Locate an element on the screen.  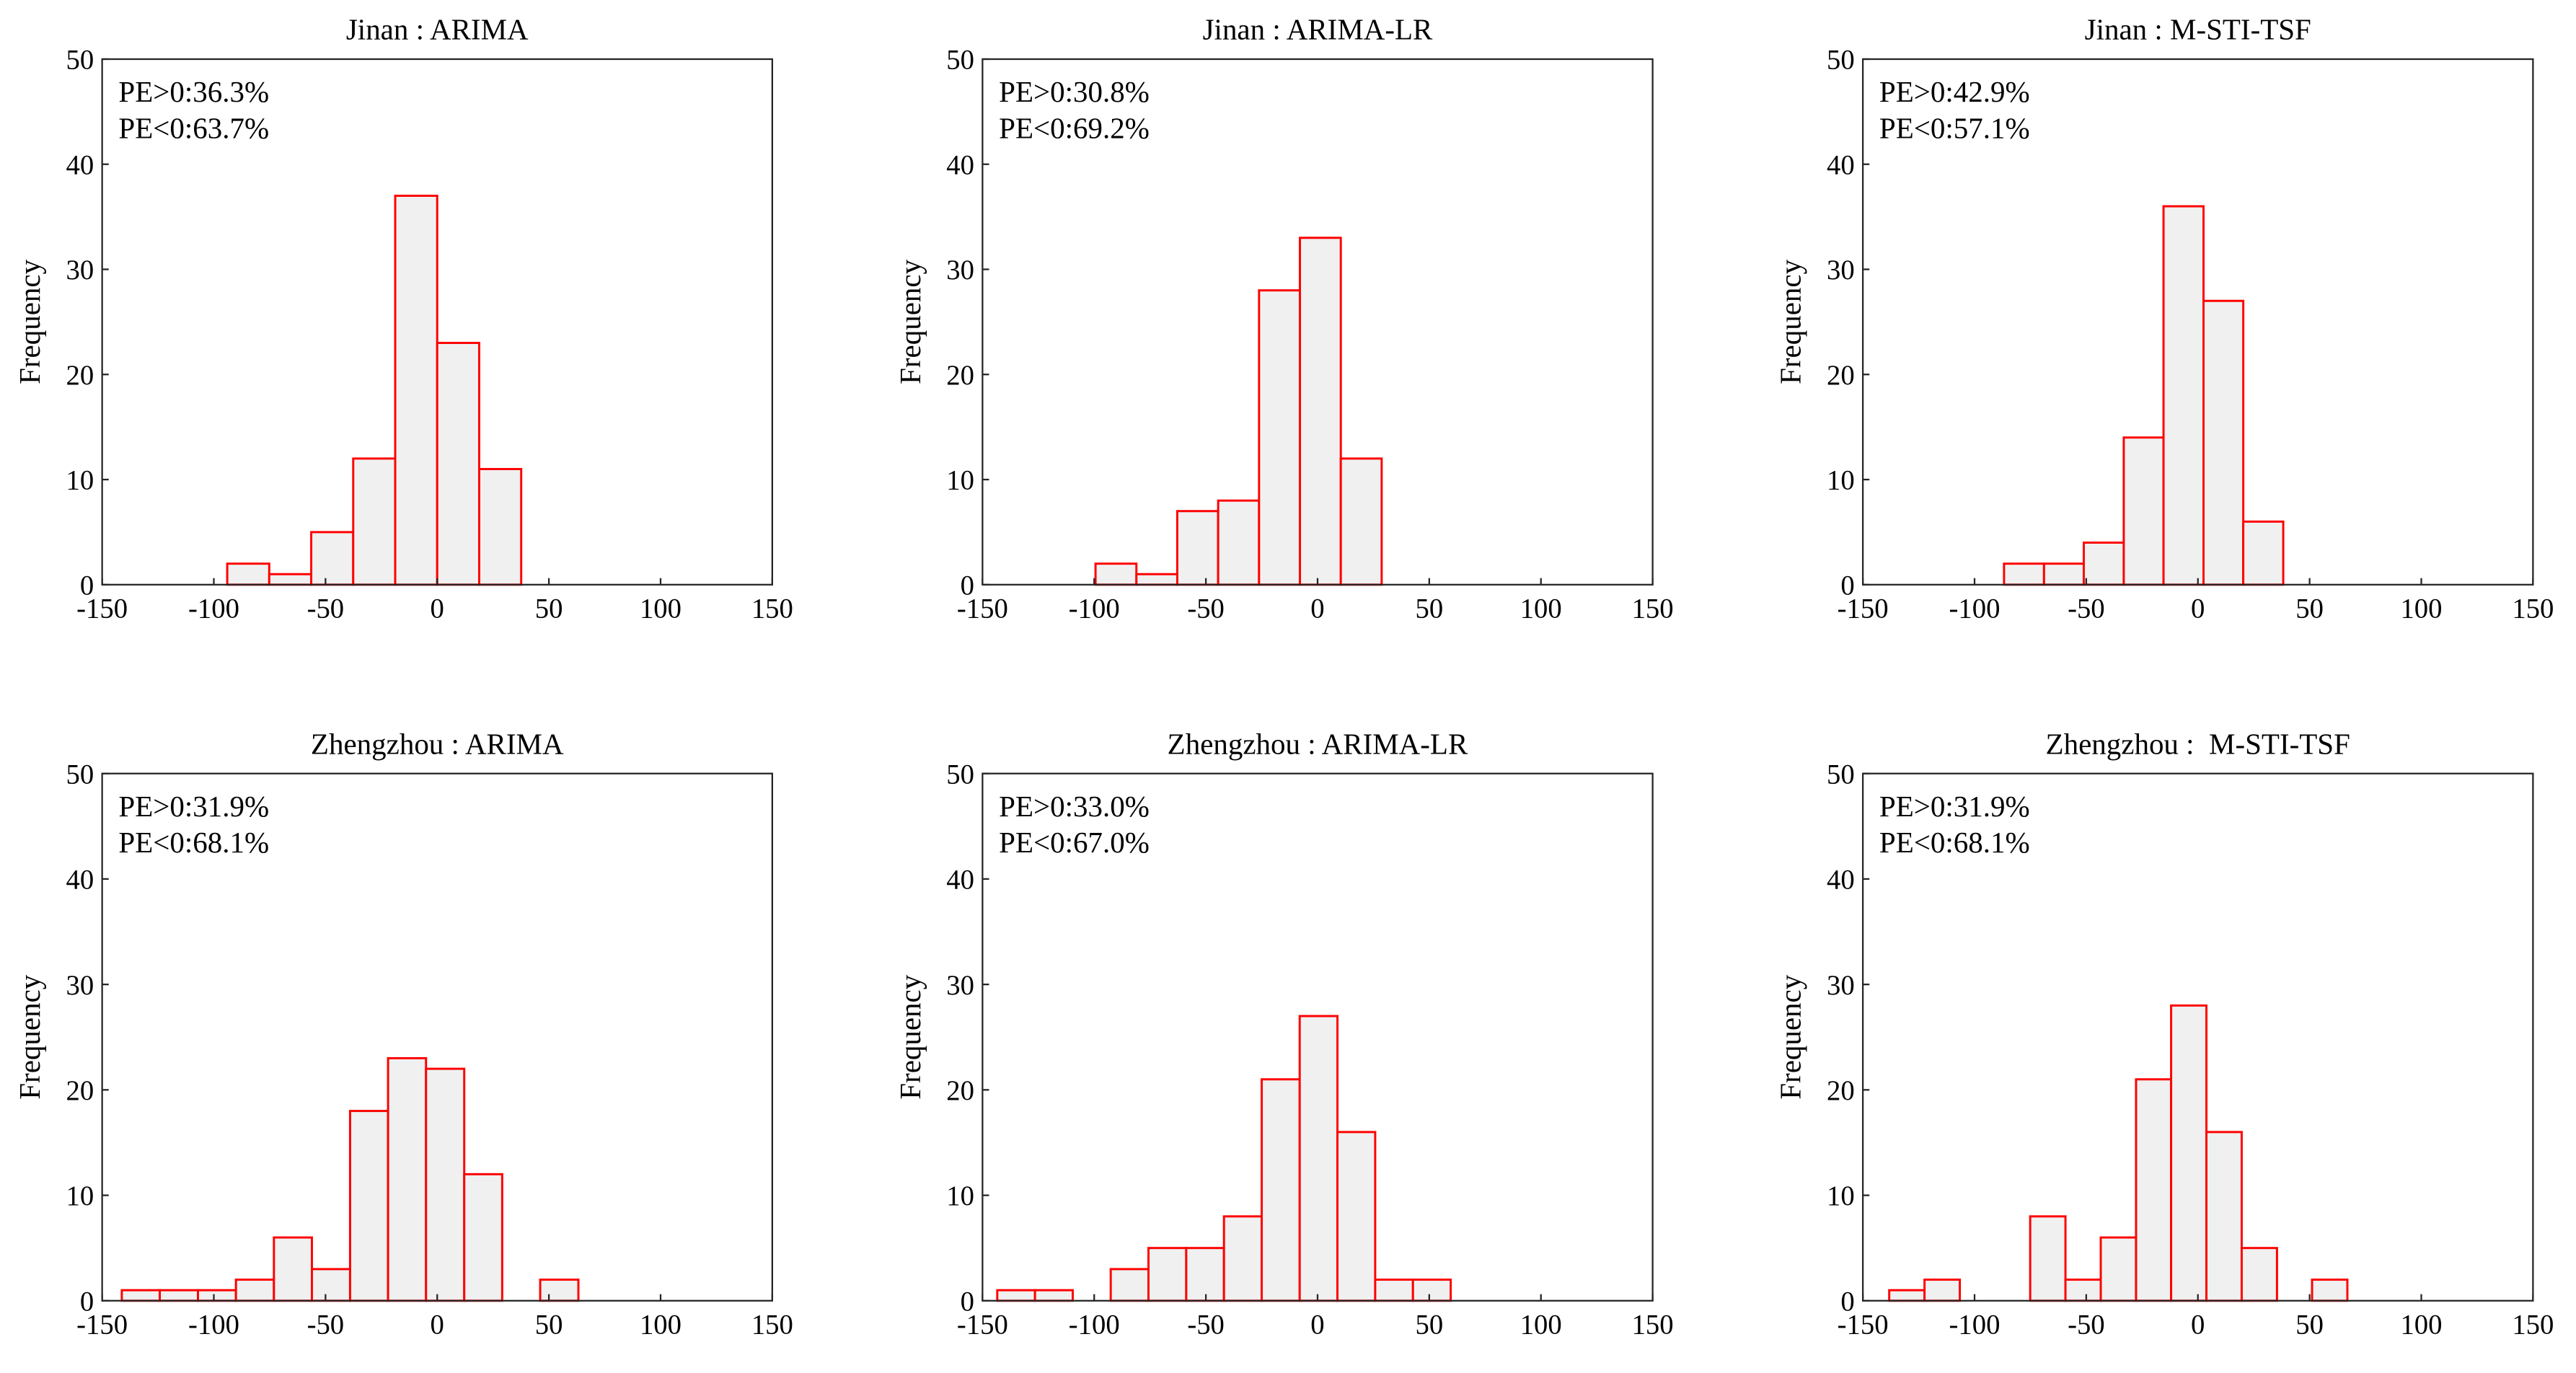
annotation: PE<0:68.1% is located at coordinates (193, 843).